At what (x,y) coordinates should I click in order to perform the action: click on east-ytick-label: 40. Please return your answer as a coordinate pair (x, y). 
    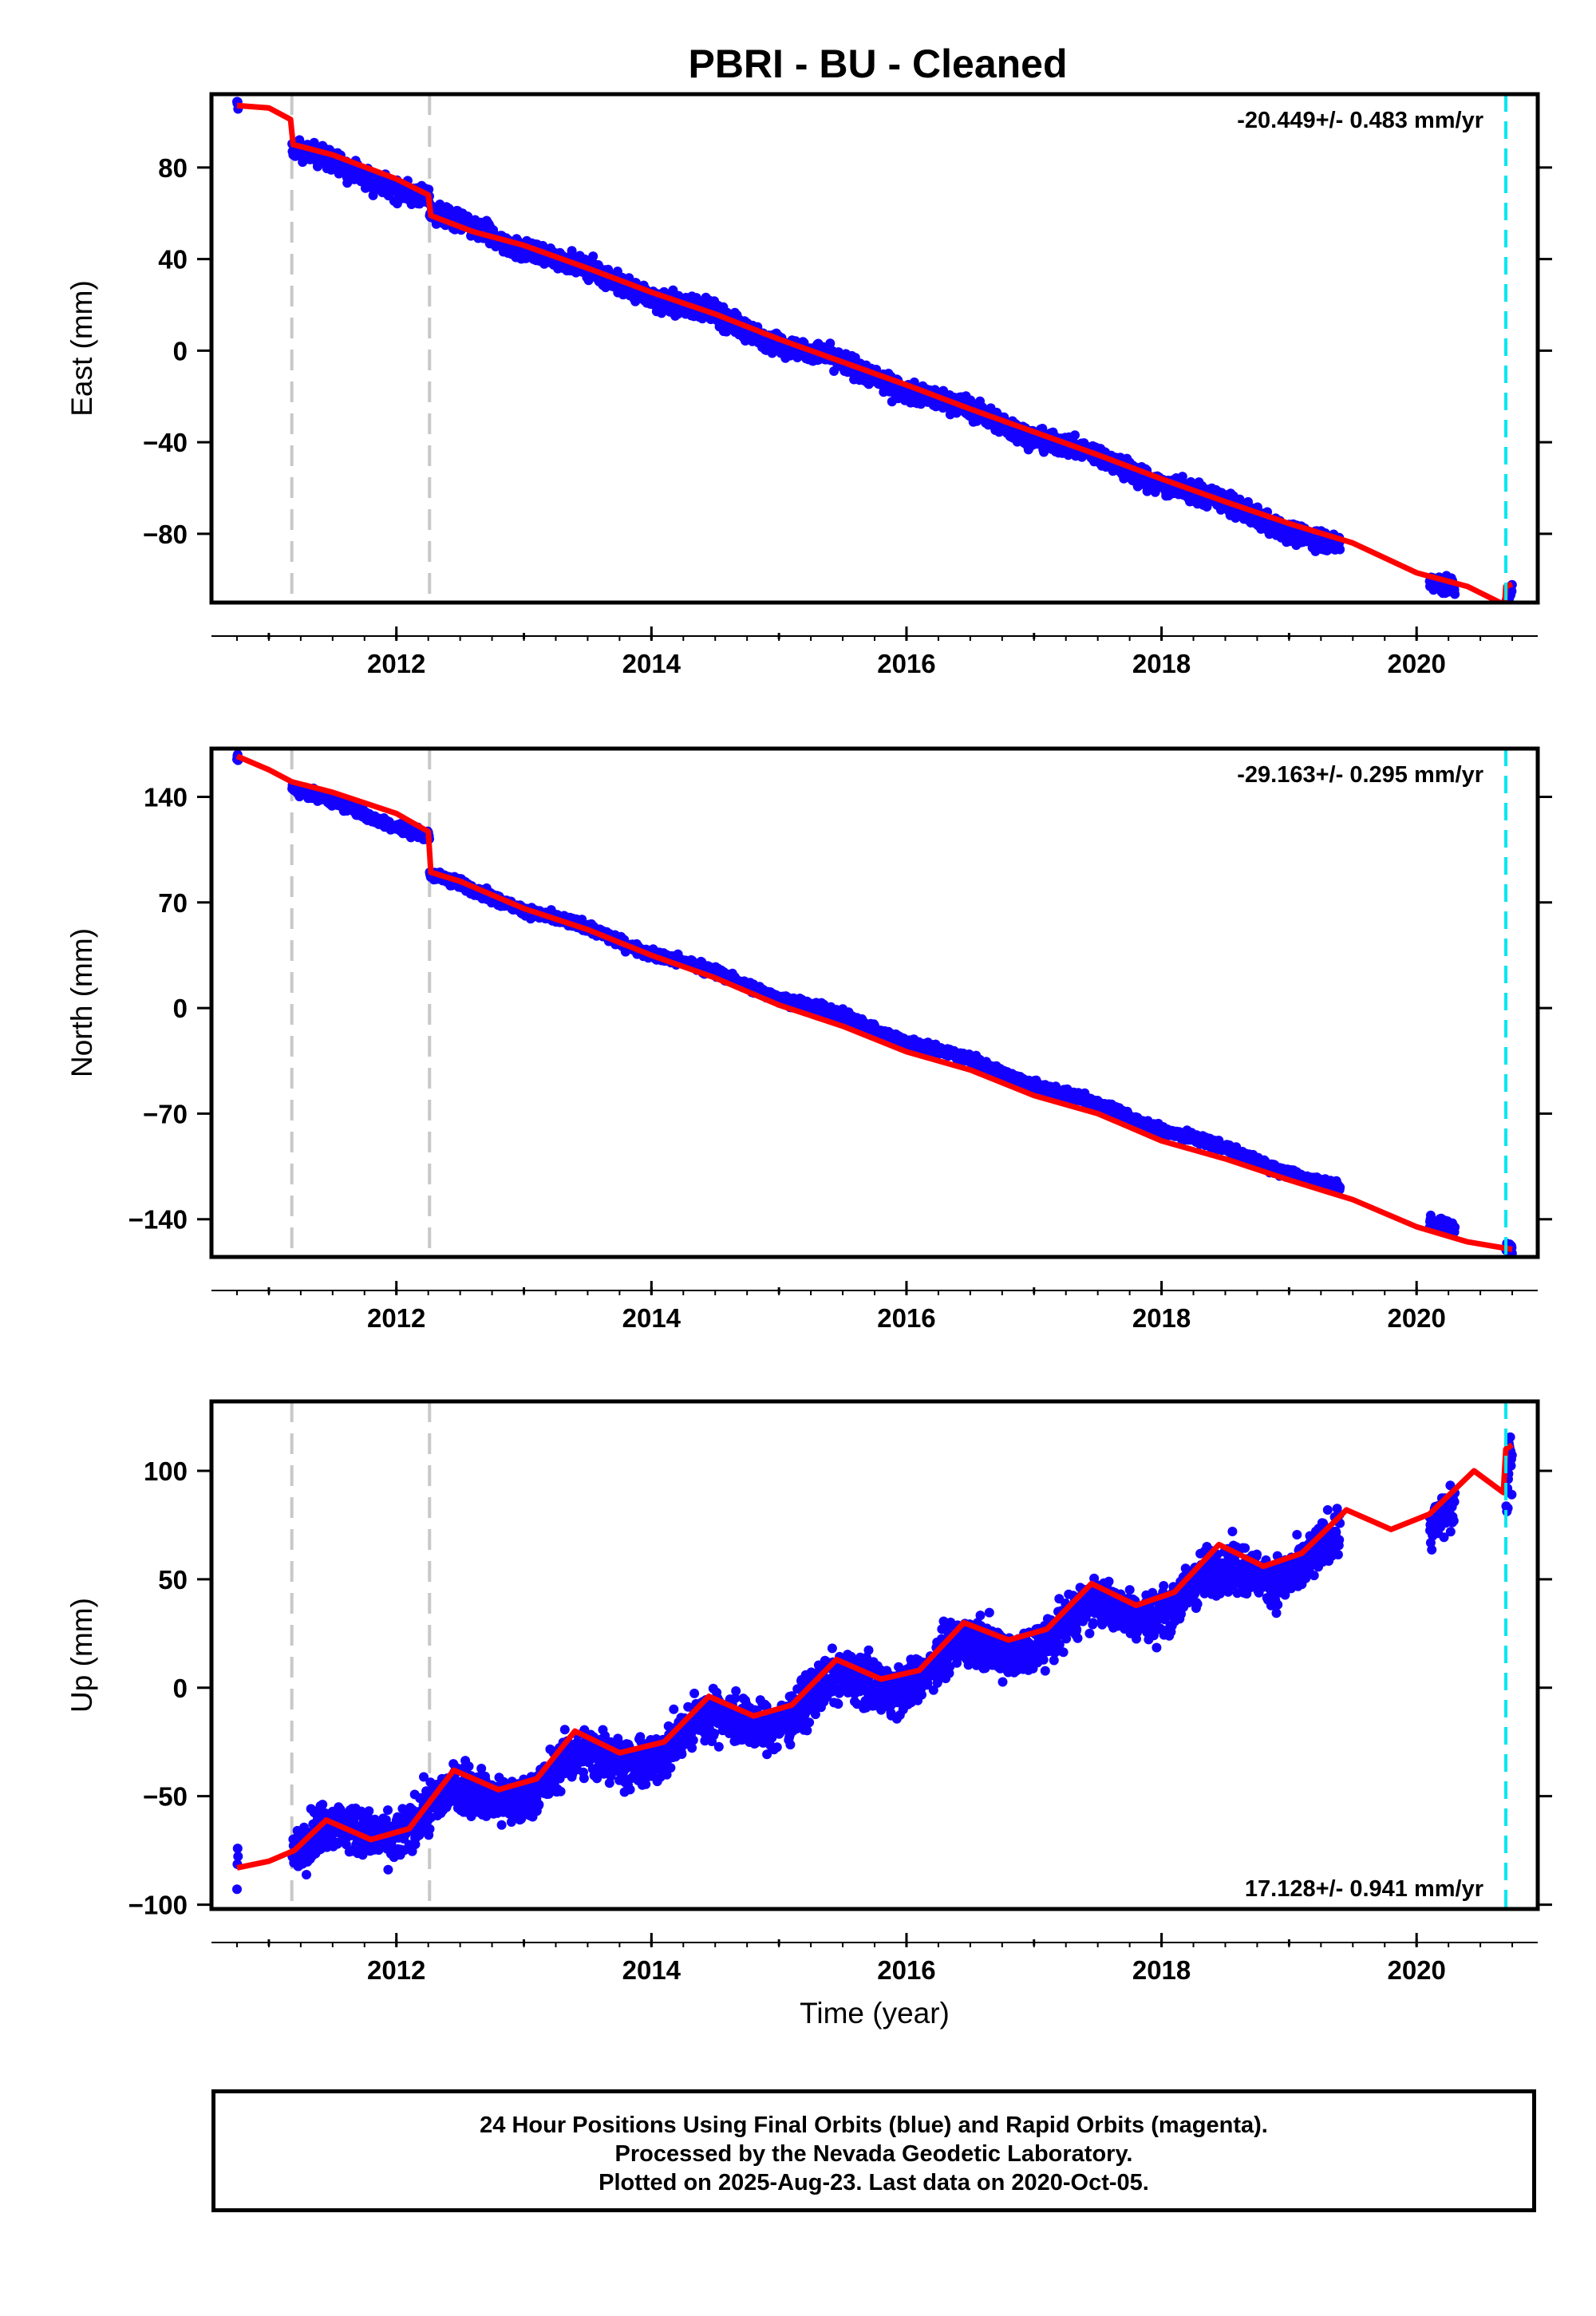
    Looking at the image, I should click on (173, 260).